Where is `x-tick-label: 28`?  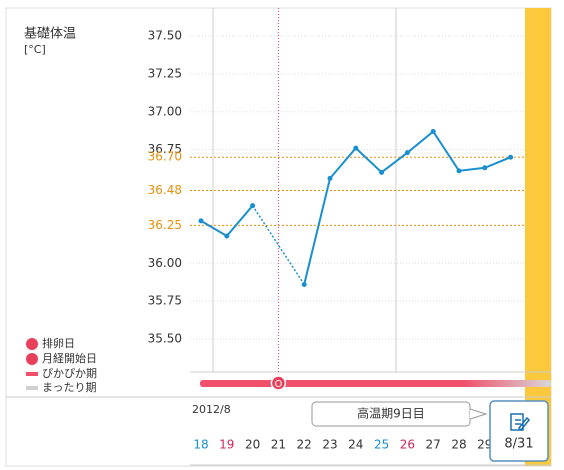
x-tick-label: 28 is located at coordinates (458, 445).